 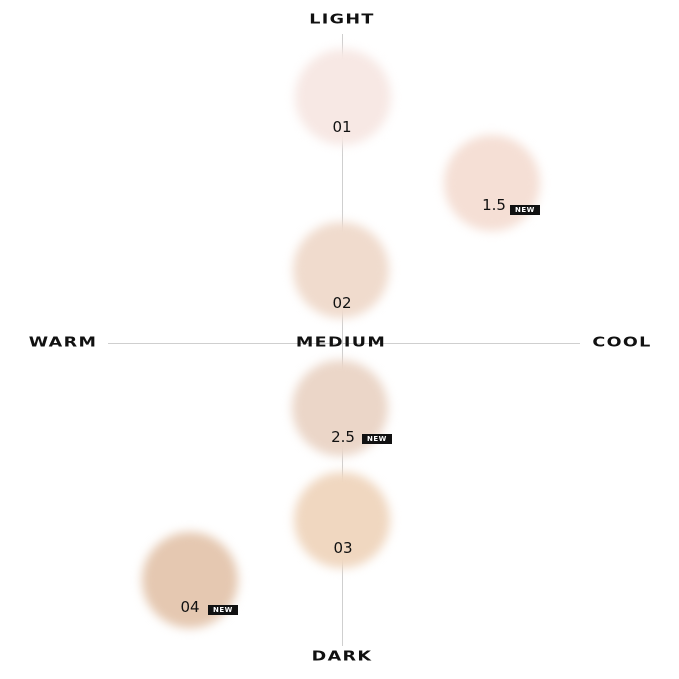 What do you see at coordinates (622, 343) in the screenshot?
I see `axis-label-cool: COOL` at bounding box center [622, 343].